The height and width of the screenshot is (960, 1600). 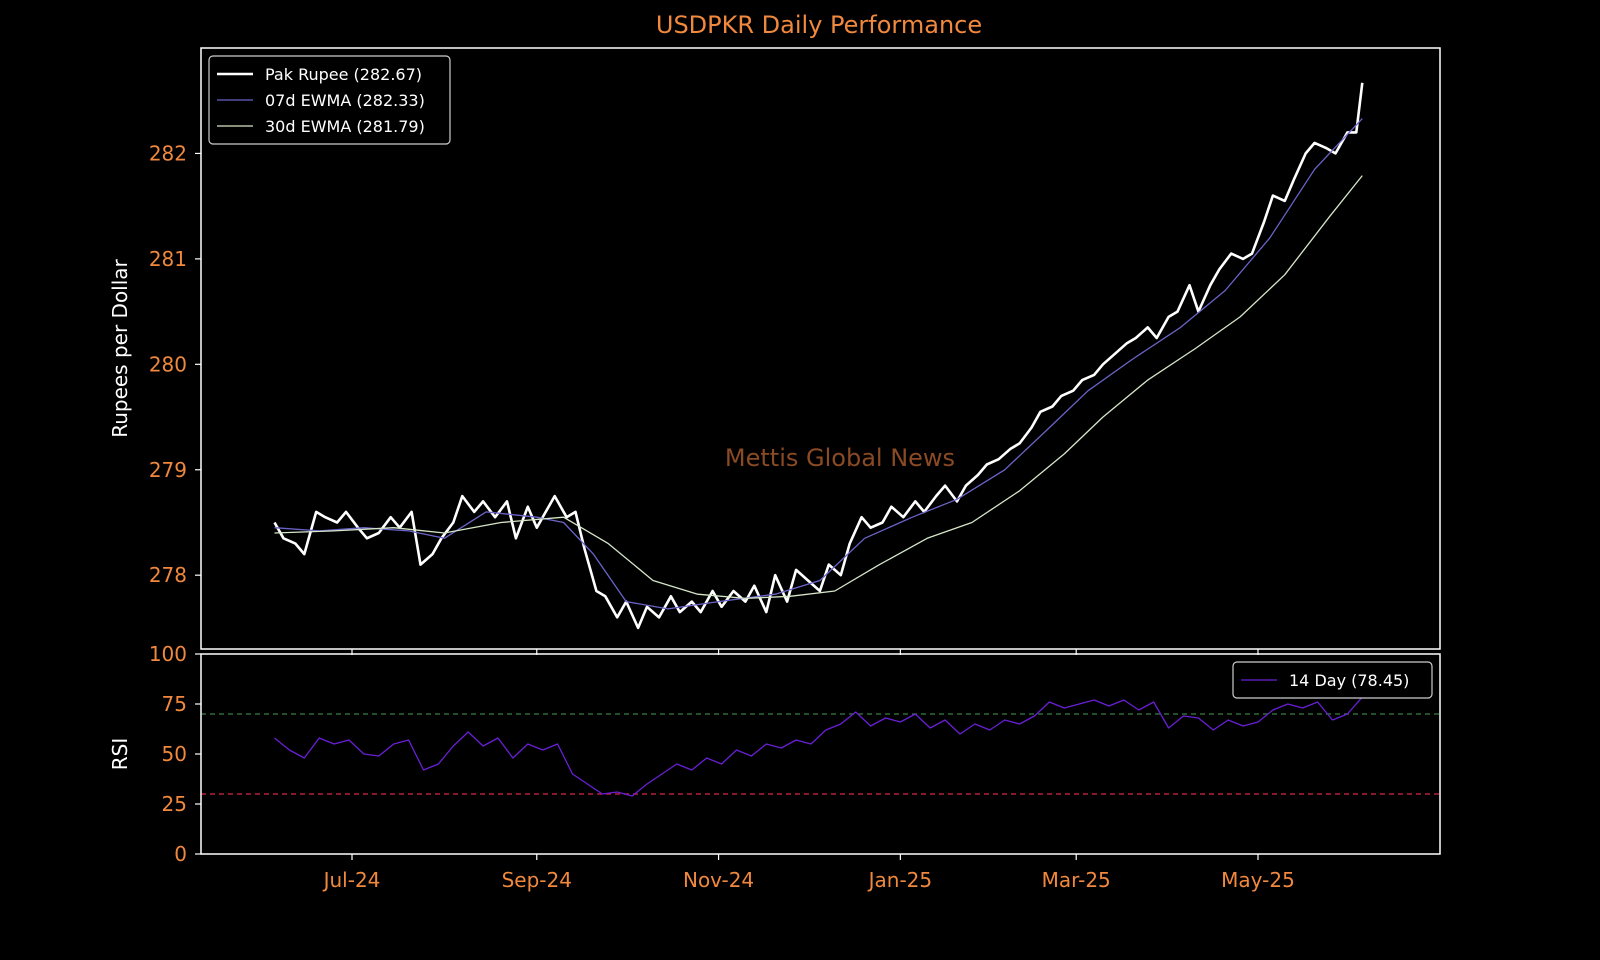 What do you see at coordinates (808, 880) in the screenshot?
I see `x-axis-labels: Jul-24 Sep-24 Nov-24 Jan-25 Mar-25 May-25` at bounding box center [808, 880].